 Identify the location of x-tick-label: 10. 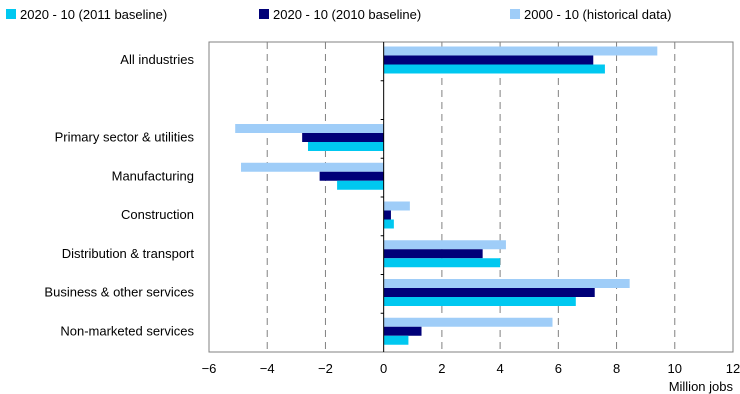
(675, 368).